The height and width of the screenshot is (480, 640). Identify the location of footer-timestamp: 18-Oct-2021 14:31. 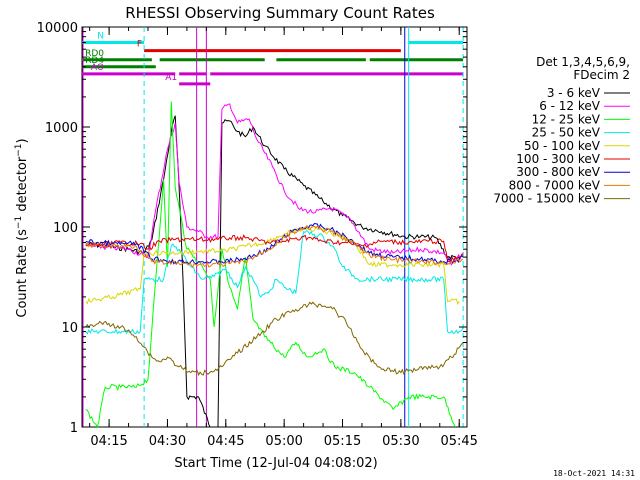
(594, 473).